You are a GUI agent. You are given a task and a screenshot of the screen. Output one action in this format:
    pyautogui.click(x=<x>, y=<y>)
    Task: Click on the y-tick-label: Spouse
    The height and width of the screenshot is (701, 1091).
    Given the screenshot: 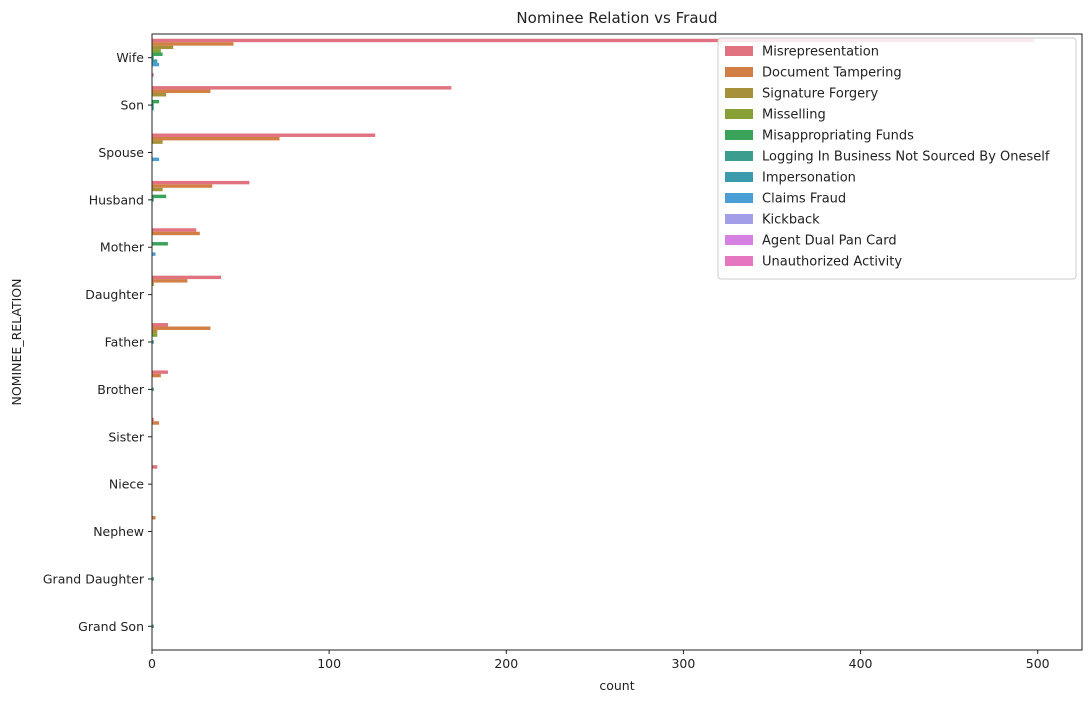 What is the action you would take?
    pyautogui.click(x=121, y=152)
    